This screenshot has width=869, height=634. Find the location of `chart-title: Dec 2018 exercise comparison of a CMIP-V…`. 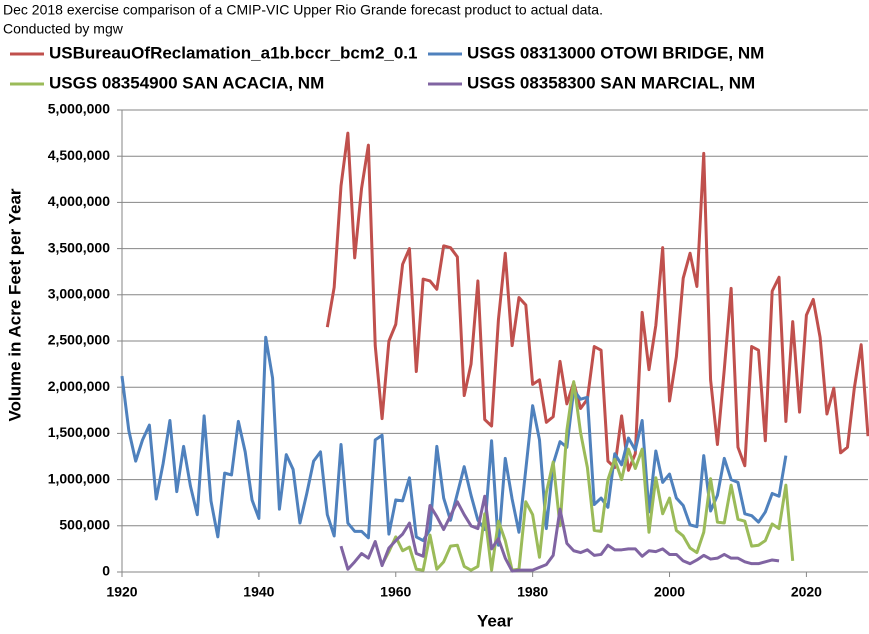

chart-title: Dec 2018 exercise comparison of a CMIP-V… is located at coordinates (303, 10).